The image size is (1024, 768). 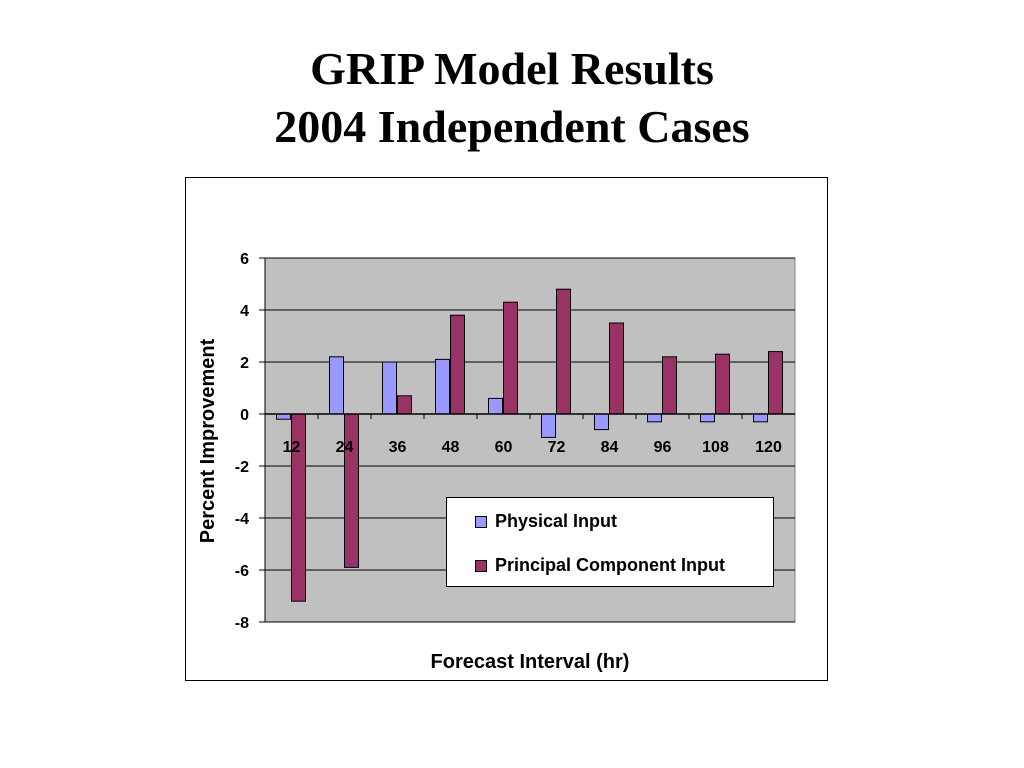 What do you see at coordinates (244, 415) in the screenshot?
I see `y-tick-label: 0` at bounding box center [244, 415].